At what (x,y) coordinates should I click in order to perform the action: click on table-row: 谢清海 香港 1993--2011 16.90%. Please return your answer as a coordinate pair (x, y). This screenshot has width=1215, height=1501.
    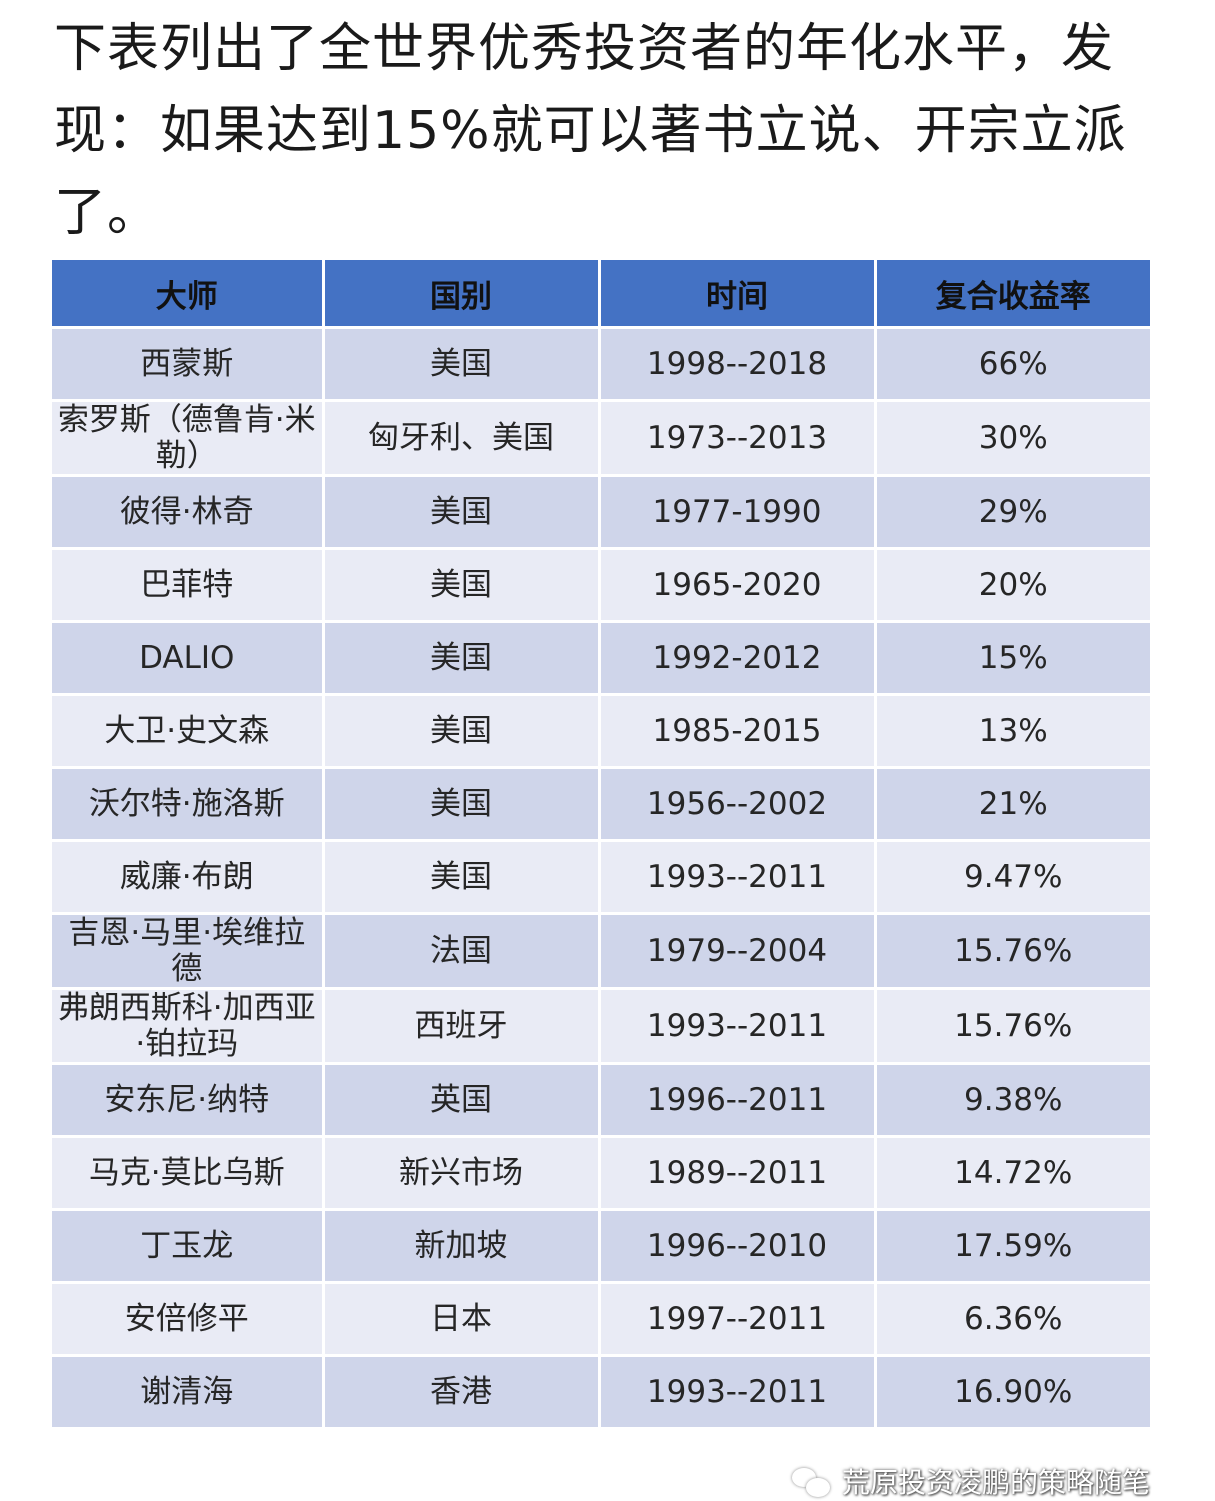
    Looking at the image, I should click on (601, 1392).